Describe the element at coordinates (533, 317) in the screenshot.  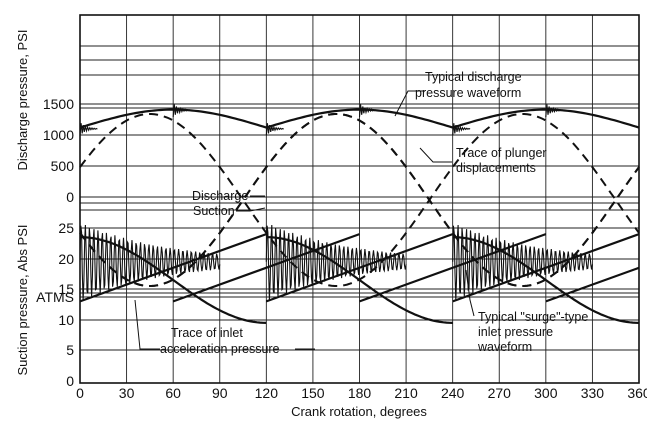
I see `annot-surge-1: Typical "surge"-type` at that location.